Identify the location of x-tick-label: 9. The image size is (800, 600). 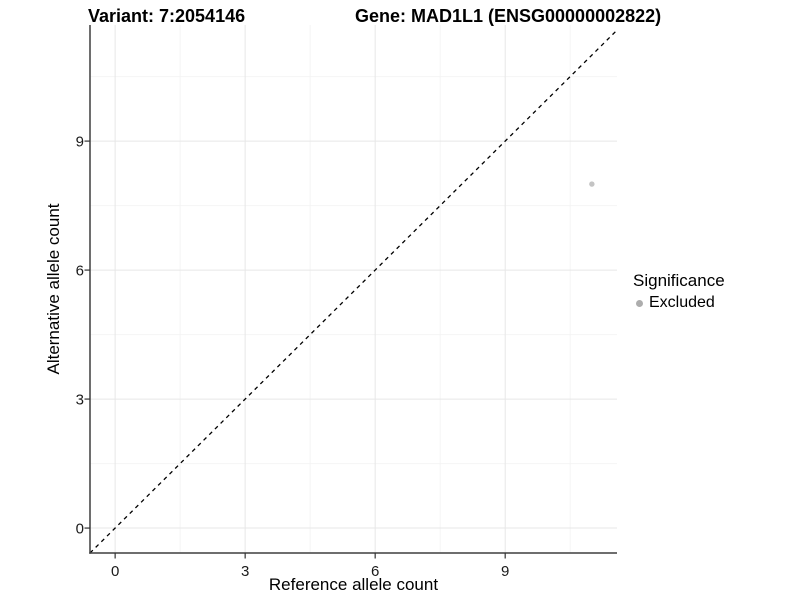
(505, 571).